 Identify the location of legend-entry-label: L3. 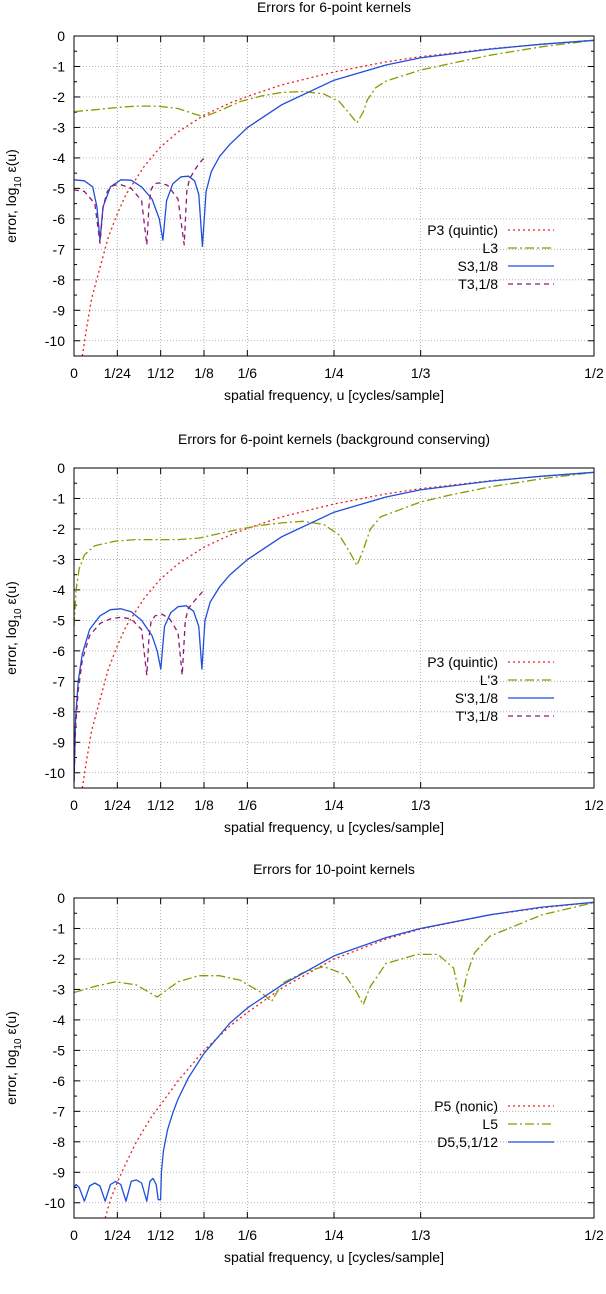
(490, 248).